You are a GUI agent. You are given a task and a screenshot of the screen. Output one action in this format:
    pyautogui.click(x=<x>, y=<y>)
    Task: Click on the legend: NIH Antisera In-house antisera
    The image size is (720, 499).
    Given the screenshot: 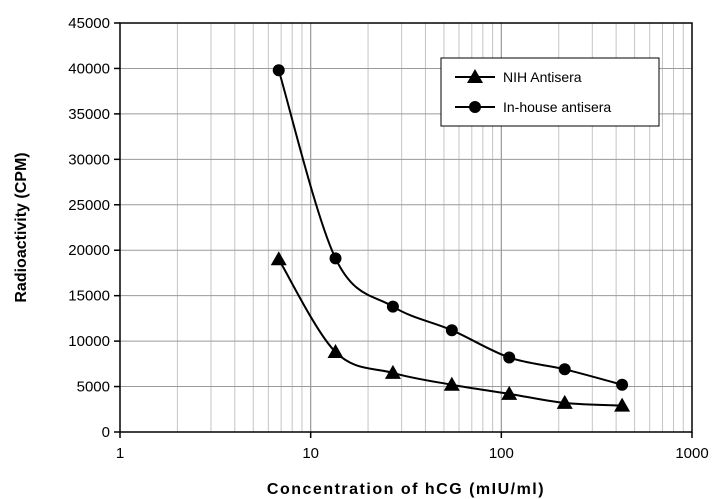 What is the action you would take?
    pyautogui.click(x=550, y=92)
    